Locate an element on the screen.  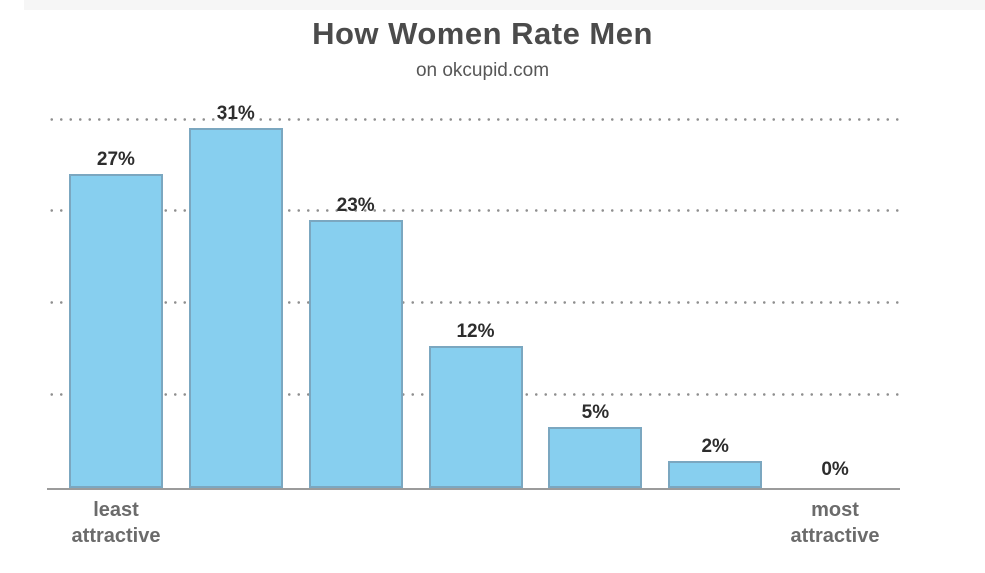
bar-value-label: 5% is located at coordinates (595, 412).